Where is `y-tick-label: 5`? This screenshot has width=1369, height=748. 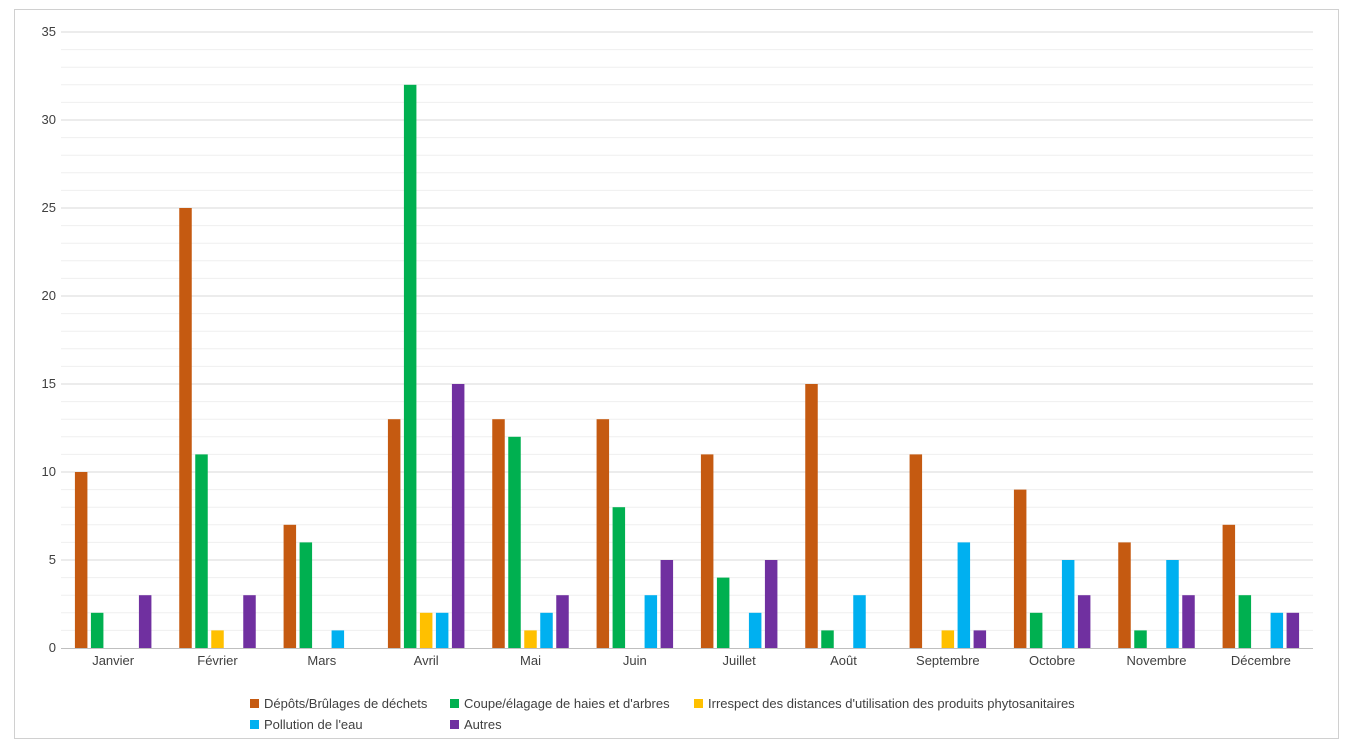 y-tick-label: 5 is located at coordinates (52, 559).